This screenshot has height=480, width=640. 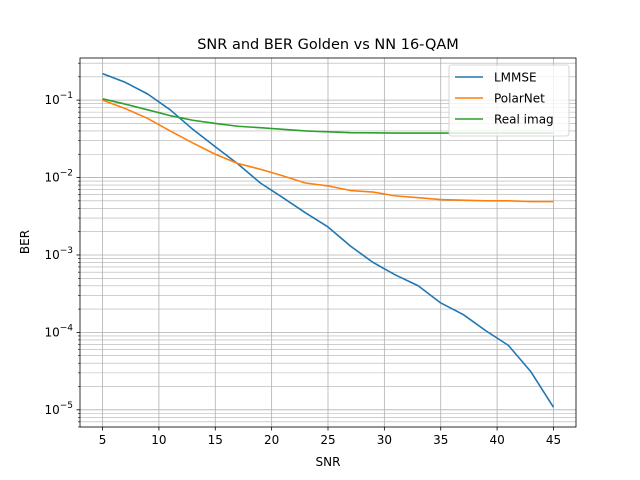 What do you see at coordinates (103, 440) in the screenshot?
I see `x-tick-label: 5` at bounding box center [103, 440].